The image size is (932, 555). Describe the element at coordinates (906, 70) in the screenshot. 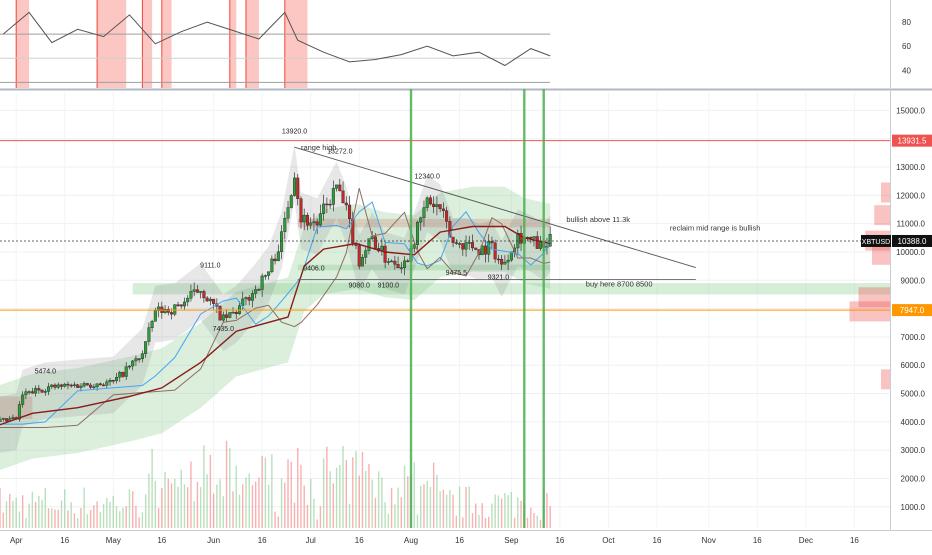

I see `oscillator-tick-label: 40` at that location.